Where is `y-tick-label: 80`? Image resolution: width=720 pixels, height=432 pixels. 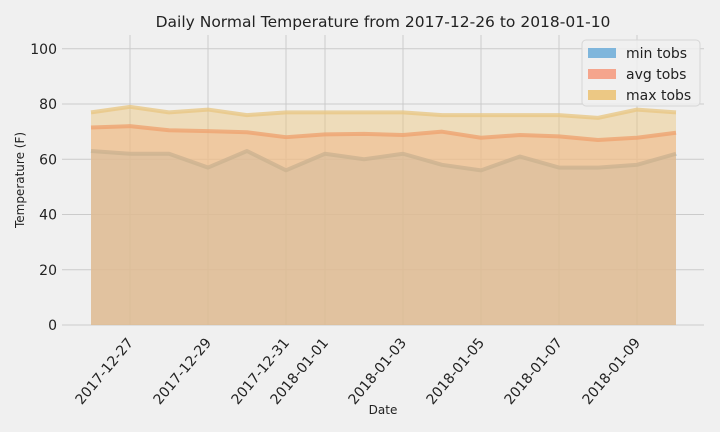 y-tick-label: 80 is located at coordinates (48, 105).